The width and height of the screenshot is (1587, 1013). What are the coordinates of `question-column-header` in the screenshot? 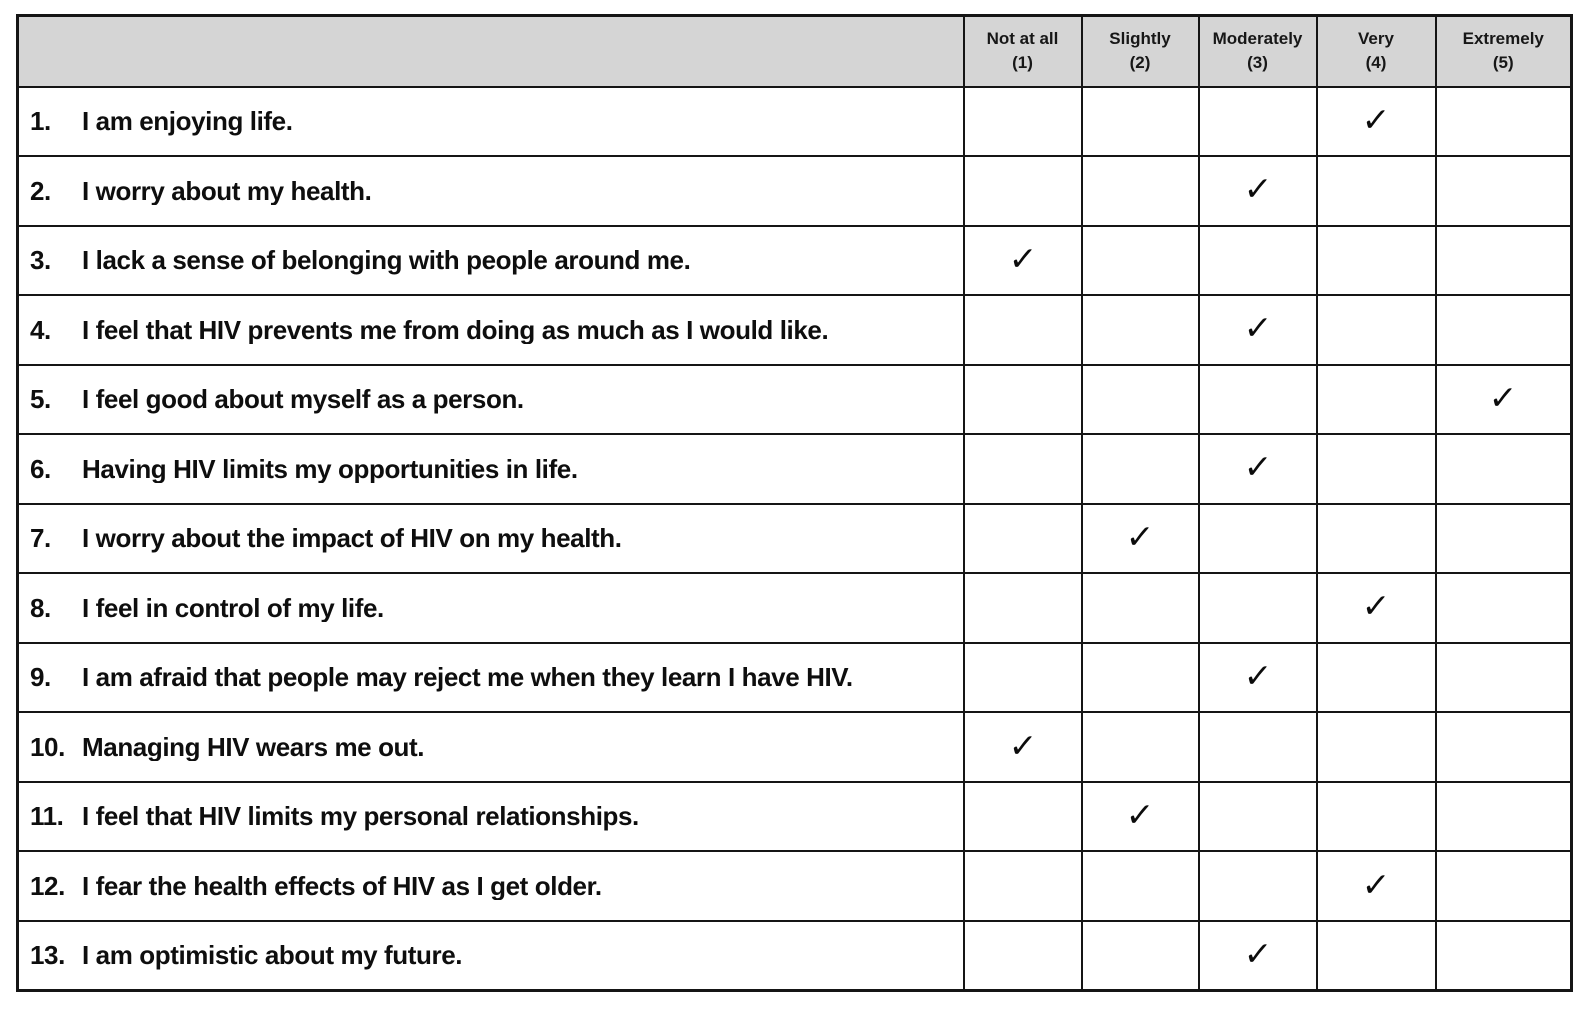 It's located at (490, 51).